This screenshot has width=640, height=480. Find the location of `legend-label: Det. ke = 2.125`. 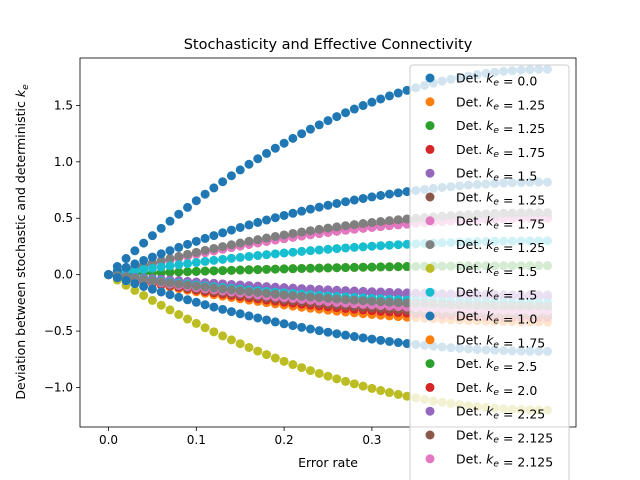

legend-label: Det. ke = 2.125 is located at coordinates (504, 460).